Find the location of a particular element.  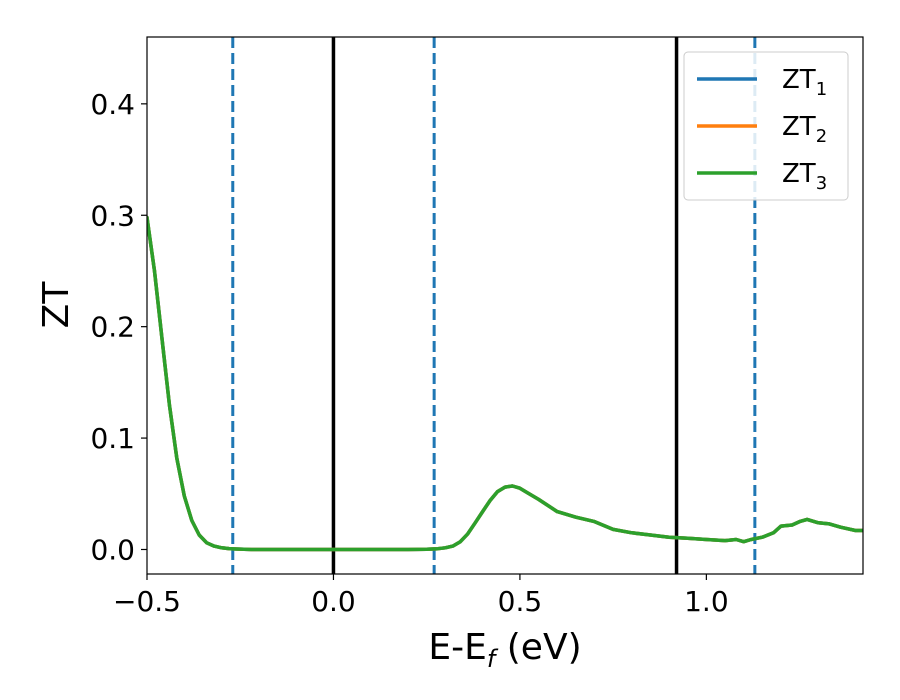

y-tick-label: 0.2 is located at coordinates (112, 327).